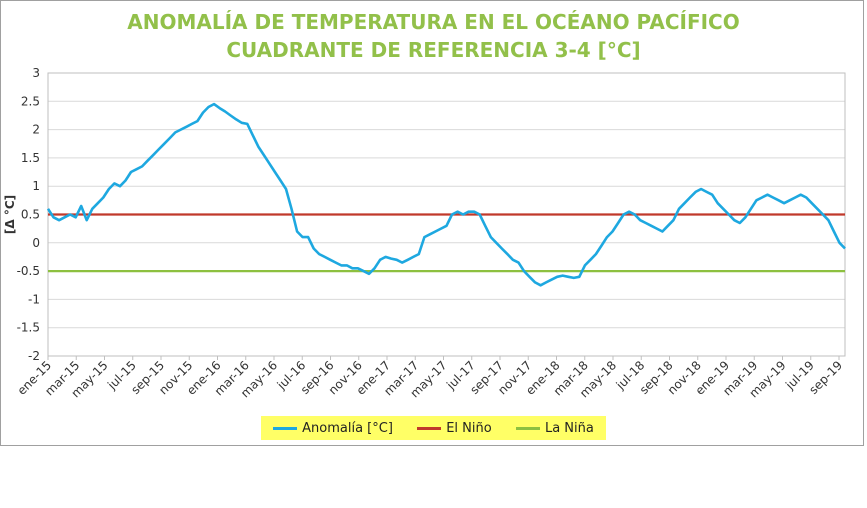  Describe the element at coordinates (36, 73) in the screenshot. I see `y-tick-label: 3` at that location.